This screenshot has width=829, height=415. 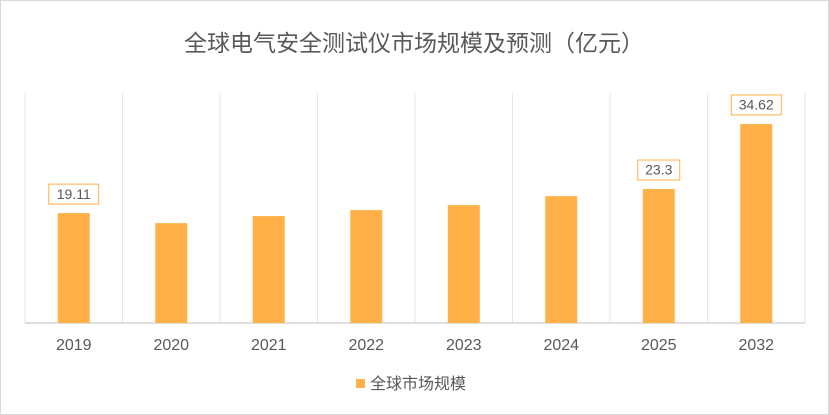 What do you see at coordinates (414, 43) in the screenshot?
I see `chart-title: 全球电气安全测试仪市场规模及预测（亿元）` at bounding box center [414, 43].